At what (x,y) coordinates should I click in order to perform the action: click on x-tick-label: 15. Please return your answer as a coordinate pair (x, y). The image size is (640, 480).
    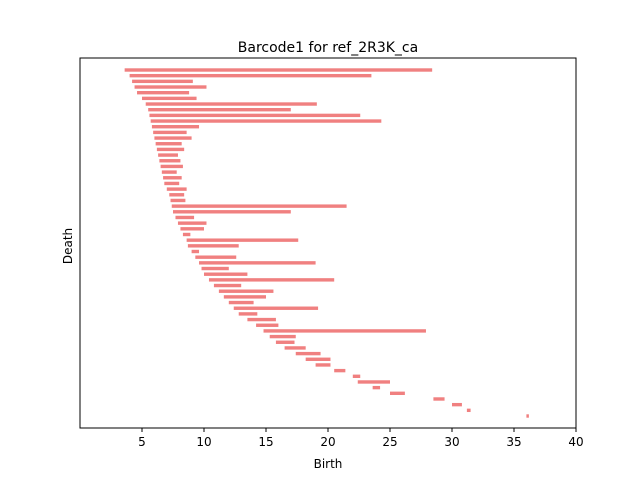
    Looking at the image, I should click on (265, 442).